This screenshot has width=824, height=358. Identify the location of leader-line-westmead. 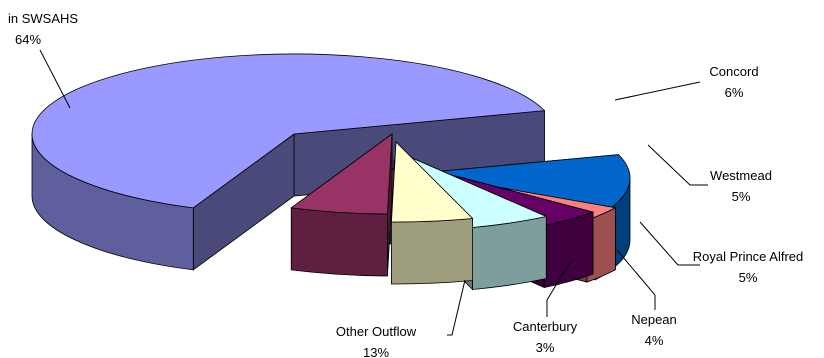
(677, 165).